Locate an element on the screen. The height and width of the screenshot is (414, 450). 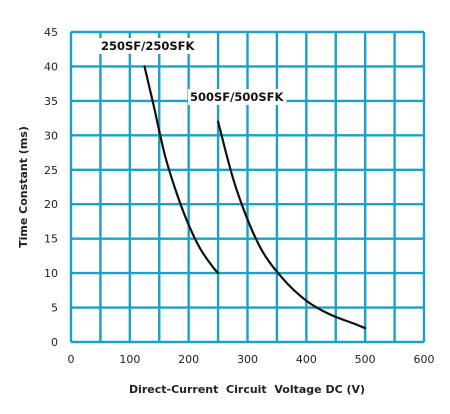
x-tick-labels: 0 100 200 300 400 500 600 is located at coordinates (251, 359).